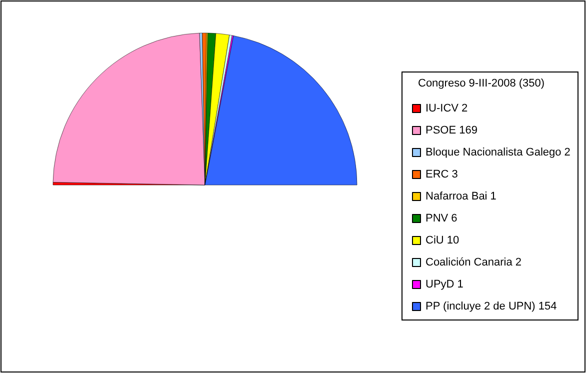  What do you see at coordinates (452, 130) in the screenshot?
I see `legend-label: PSOE 169` at bounding box center [452, 130].